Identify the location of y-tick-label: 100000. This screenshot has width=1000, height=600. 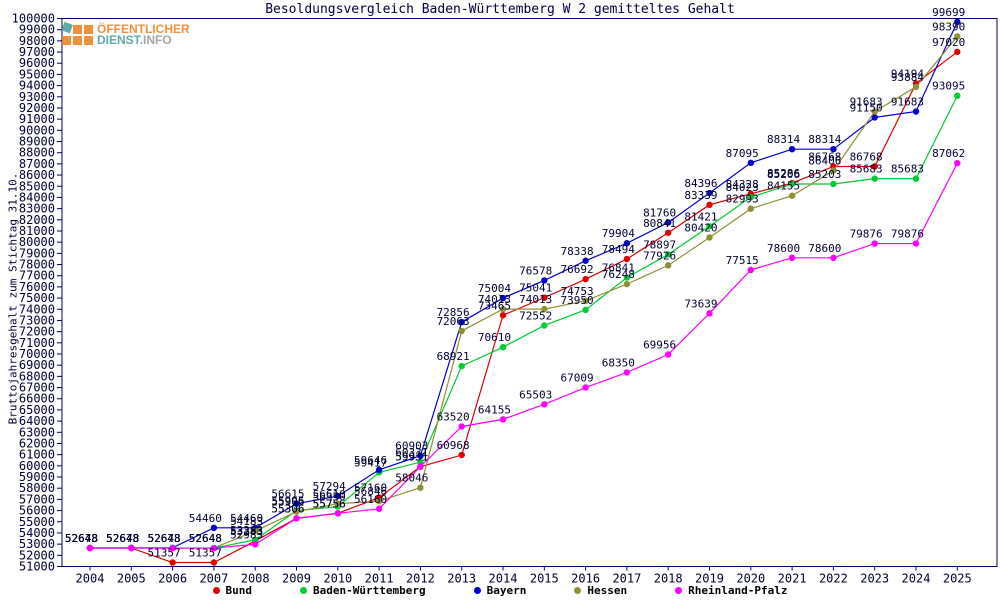
(33, 19).